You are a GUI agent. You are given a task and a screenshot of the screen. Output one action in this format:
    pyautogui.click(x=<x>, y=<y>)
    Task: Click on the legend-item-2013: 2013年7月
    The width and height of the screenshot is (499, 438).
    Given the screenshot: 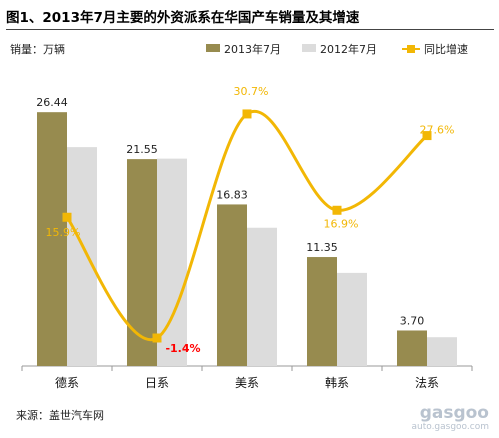 What is the action you would take?
    pyautogui.click(x=243, y=49)
    